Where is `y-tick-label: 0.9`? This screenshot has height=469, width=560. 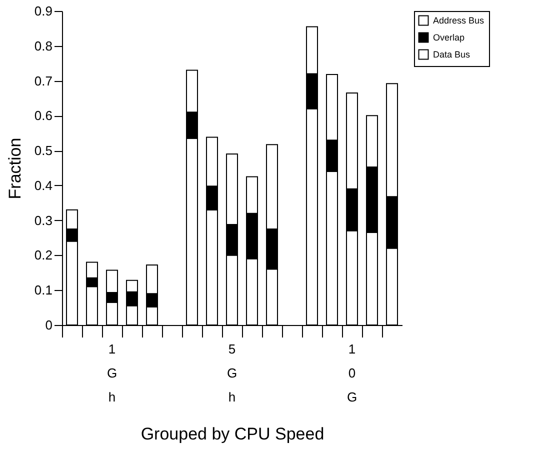 y-tick-label: 0.9 is located at coordinates (43, 11).